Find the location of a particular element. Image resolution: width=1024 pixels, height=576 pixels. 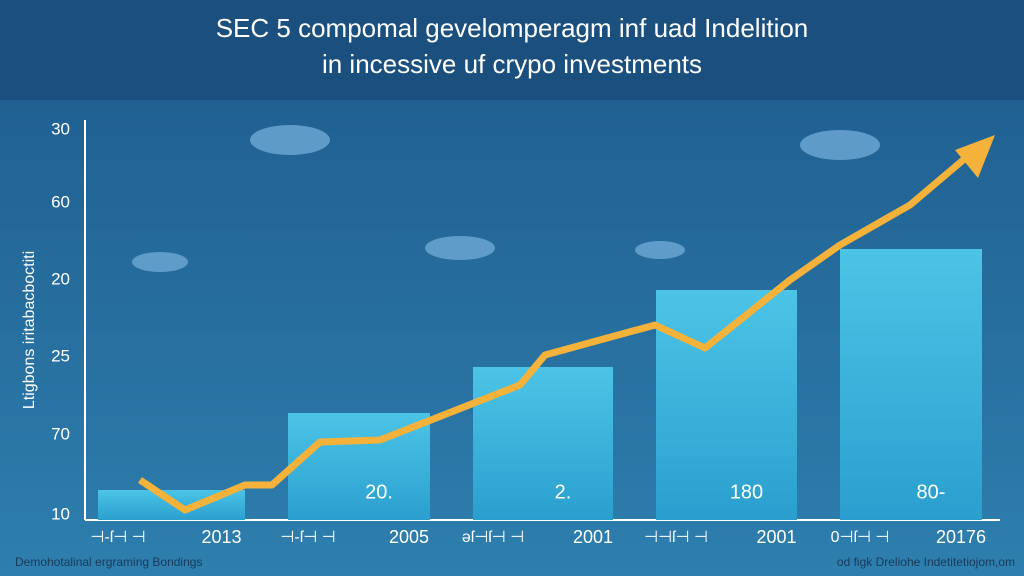

x-tick-label: 2013 is located at coordinates (221, 537).